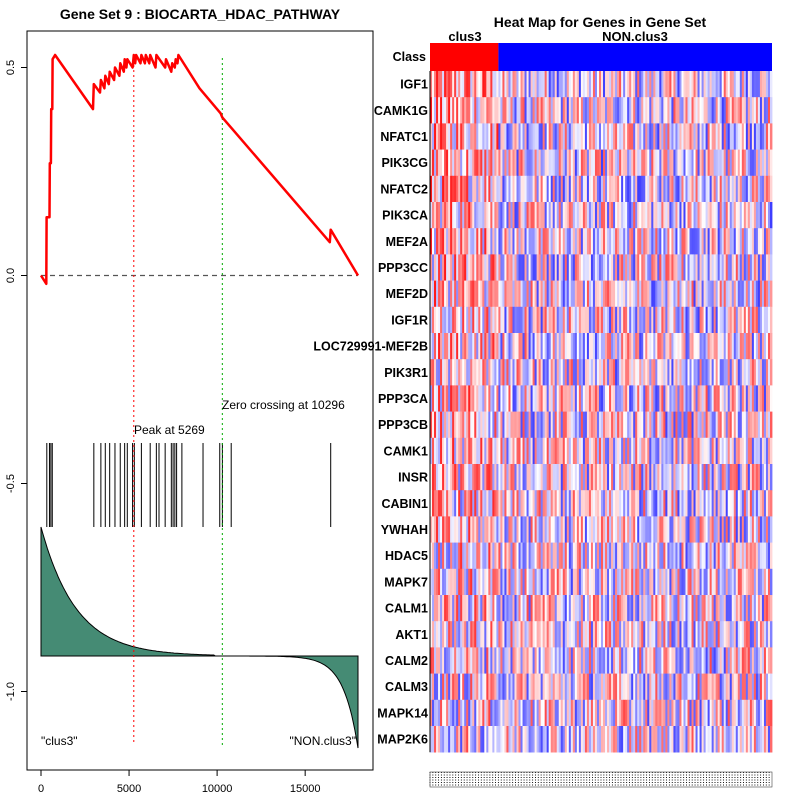 Image resolution: width=800 pixels, height=800 pixels. I want to click on gene-label: CAMK1G, so click(401, 111).